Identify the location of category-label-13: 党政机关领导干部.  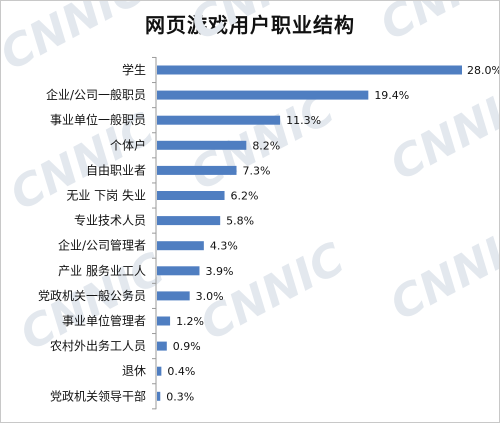
(98, 395).